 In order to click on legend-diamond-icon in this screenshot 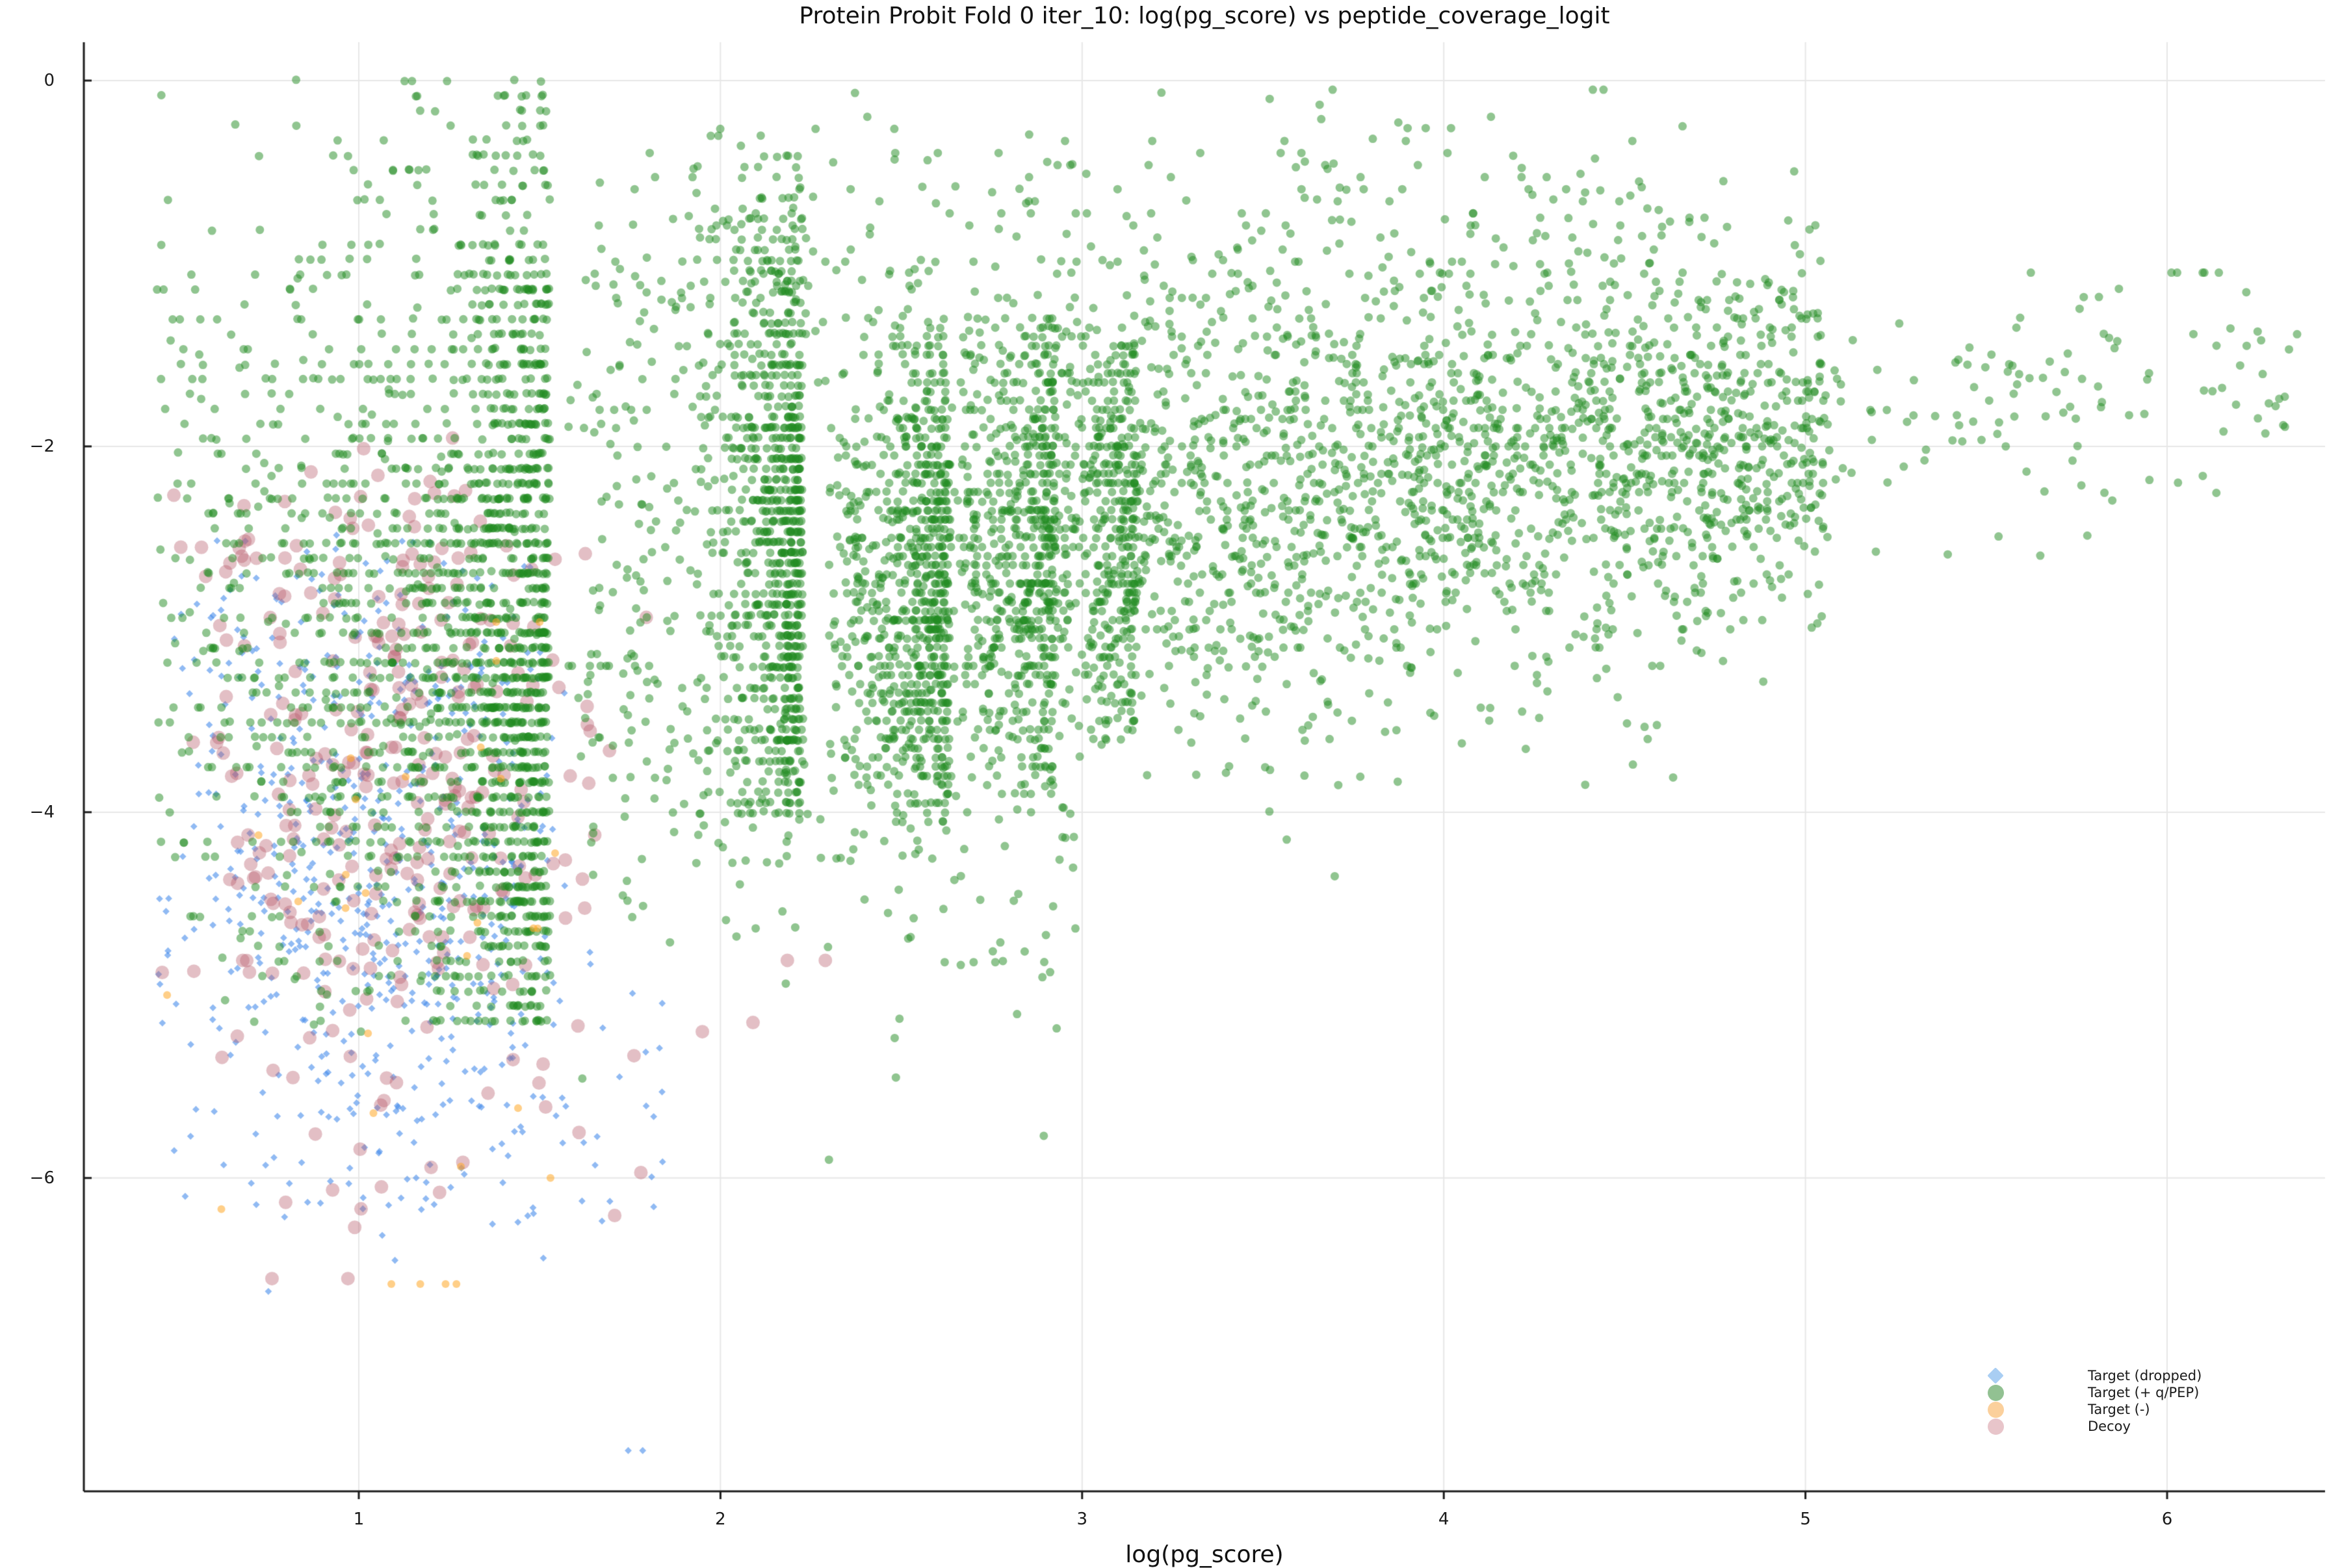, I will do `click(1995, 1375)`.